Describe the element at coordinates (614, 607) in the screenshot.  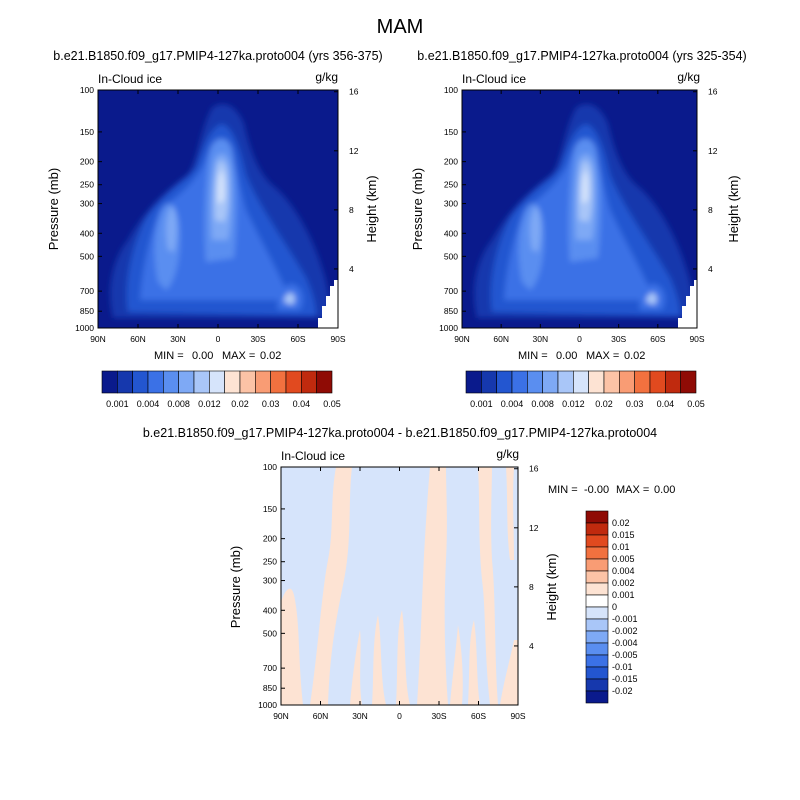
I see `colorbar-label: 0` at that location.